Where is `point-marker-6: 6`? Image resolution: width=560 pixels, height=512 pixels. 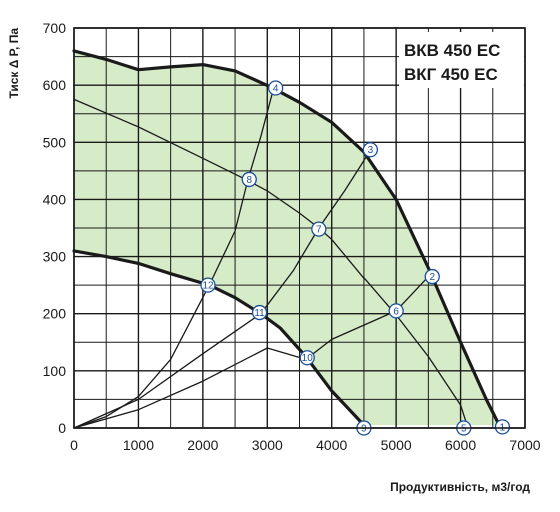
point-marker-6: 6 is located at coordinates (396, 311).